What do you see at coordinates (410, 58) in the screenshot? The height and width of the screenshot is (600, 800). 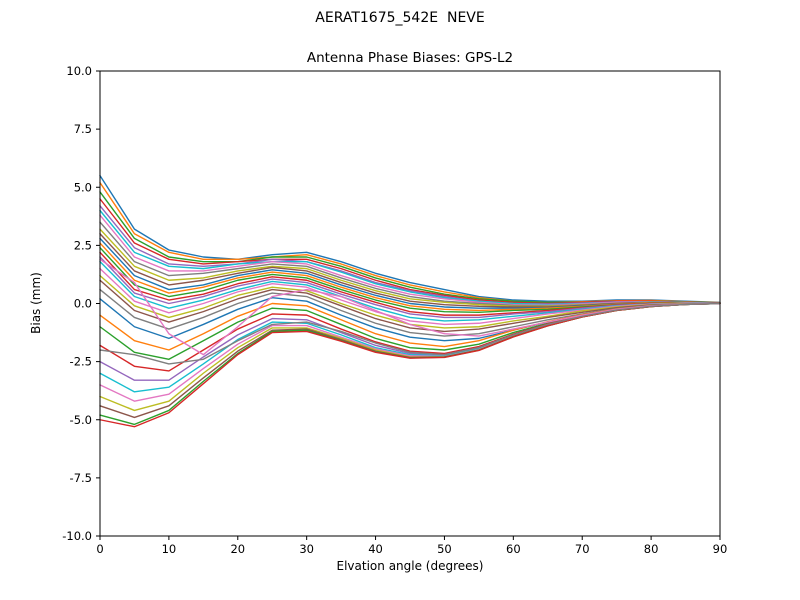 I see `axes-title: Antenna Phase Biases: GPS-L2` at bounding box center [410, 58].